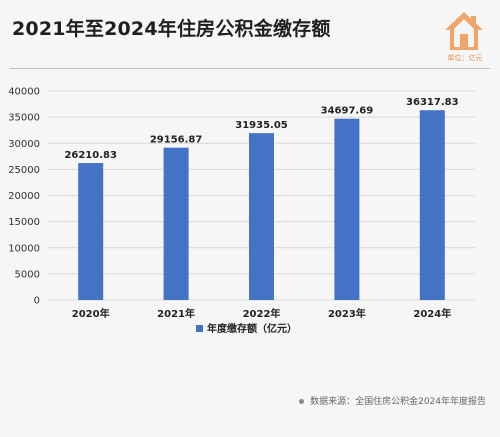  Describe the element at coordinates (171, 29) in the screenshot. I see `page-title: 2021年至2024年住房公积金缴存额` at that location.